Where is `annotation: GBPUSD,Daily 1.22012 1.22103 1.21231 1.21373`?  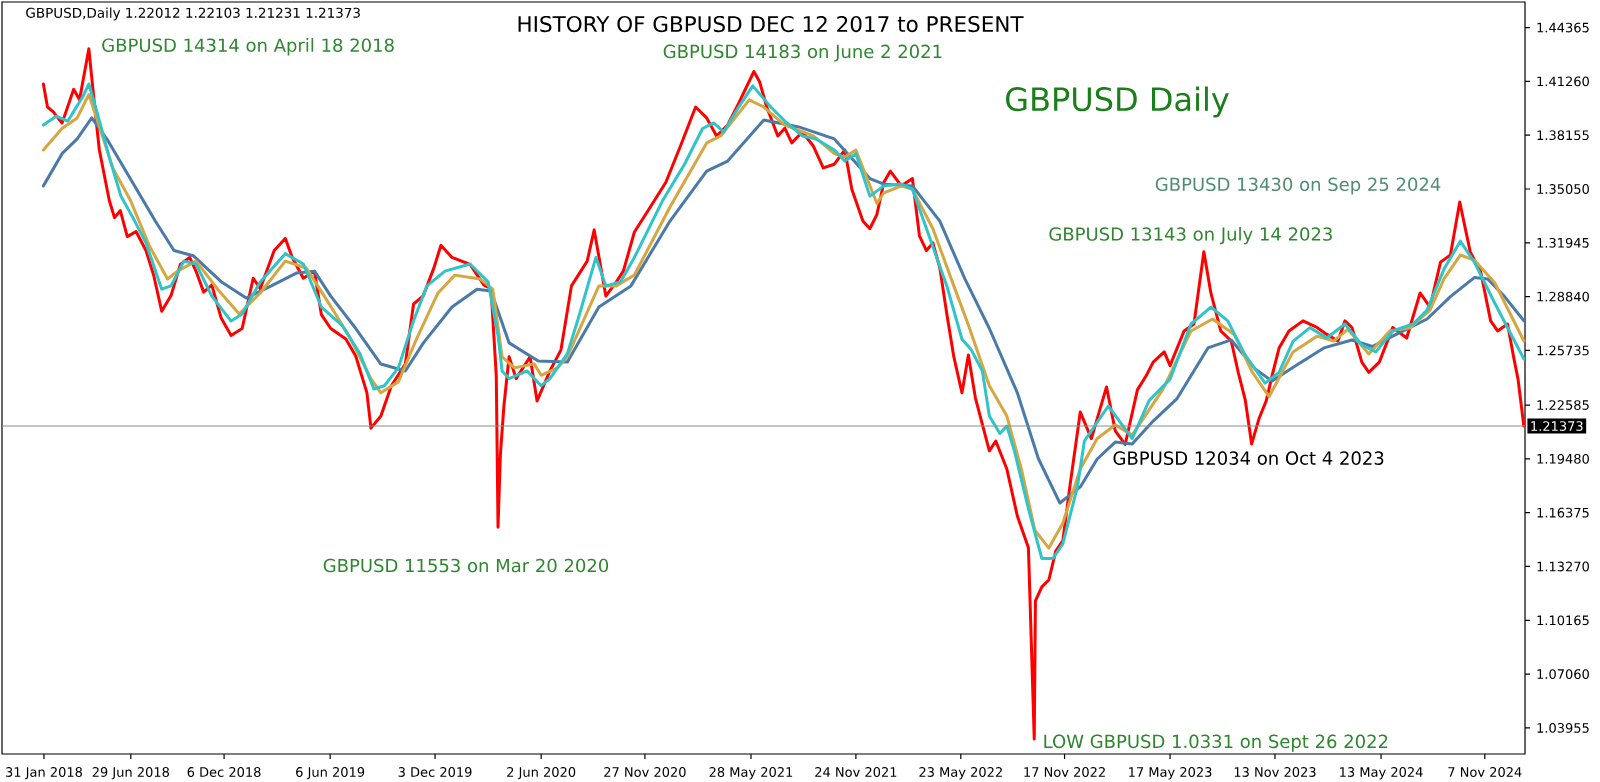 annotation: GBPUSD,Daily 1.22012 1.22103 1.21231 1.21373 is located at coordinates (193, 14).